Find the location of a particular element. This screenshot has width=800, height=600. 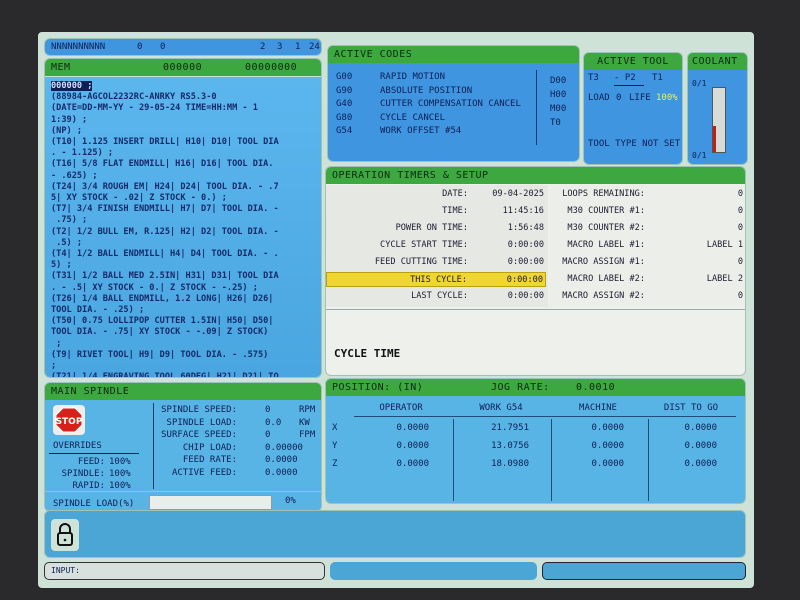

timer-value: 09-04-2025 is located at coordinates (518, 194).